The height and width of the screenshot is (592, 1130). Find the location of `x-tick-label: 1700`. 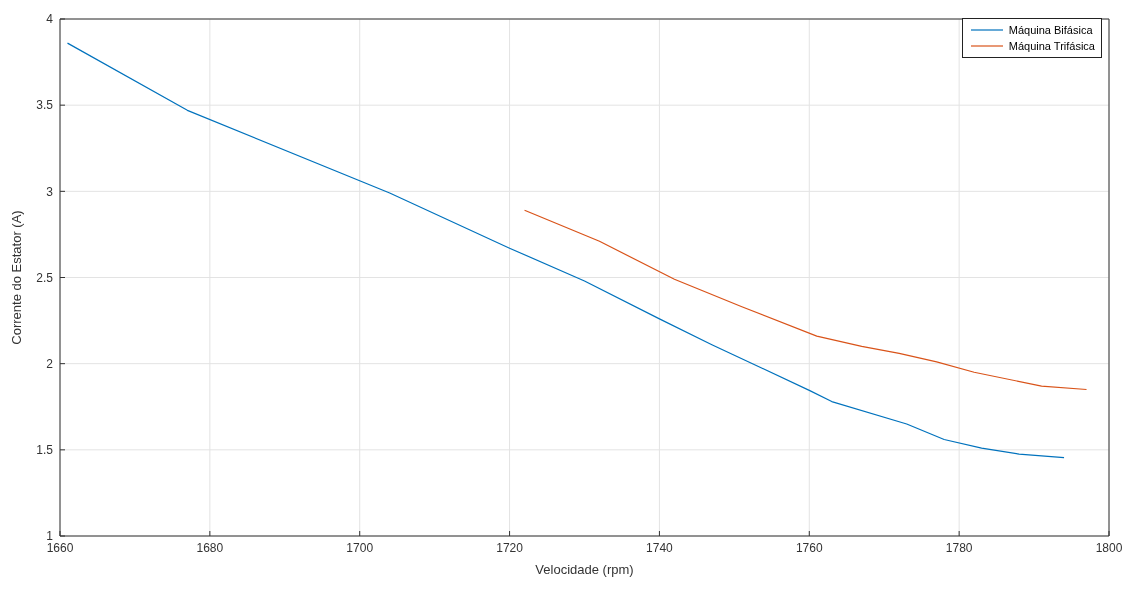

x-tick-label: 1700 is located at coordinates (360, 547).